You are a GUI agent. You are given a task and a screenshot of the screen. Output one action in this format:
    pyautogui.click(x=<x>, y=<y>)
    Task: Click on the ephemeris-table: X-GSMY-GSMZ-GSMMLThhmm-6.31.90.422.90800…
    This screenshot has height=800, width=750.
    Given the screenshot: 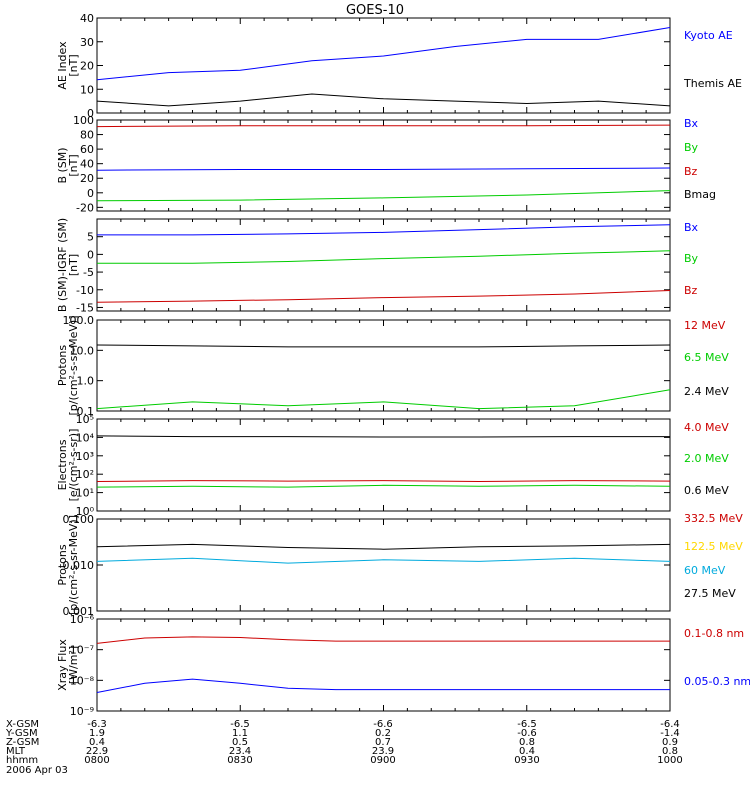 What is the action you would take?
    pyautogui.click(x=344, y=747)
    